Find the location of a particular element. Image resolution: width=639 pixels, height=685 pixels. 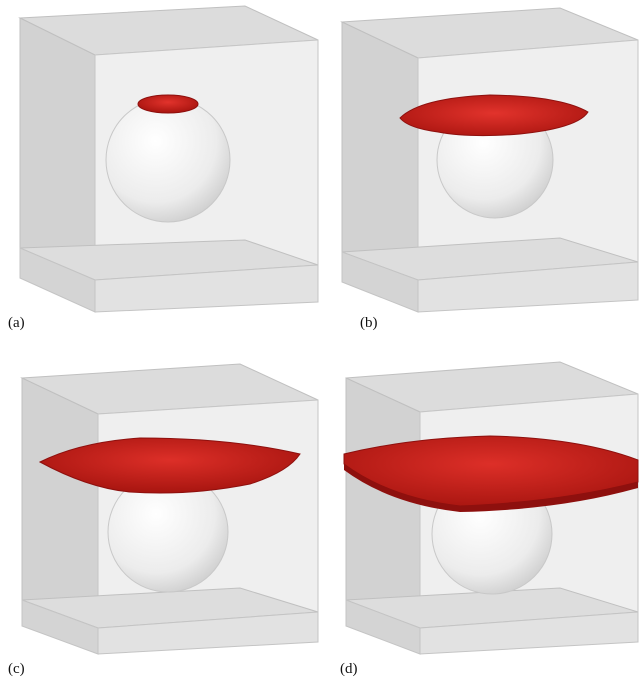

panel-label: (a) is located at coordinates (16, 323).